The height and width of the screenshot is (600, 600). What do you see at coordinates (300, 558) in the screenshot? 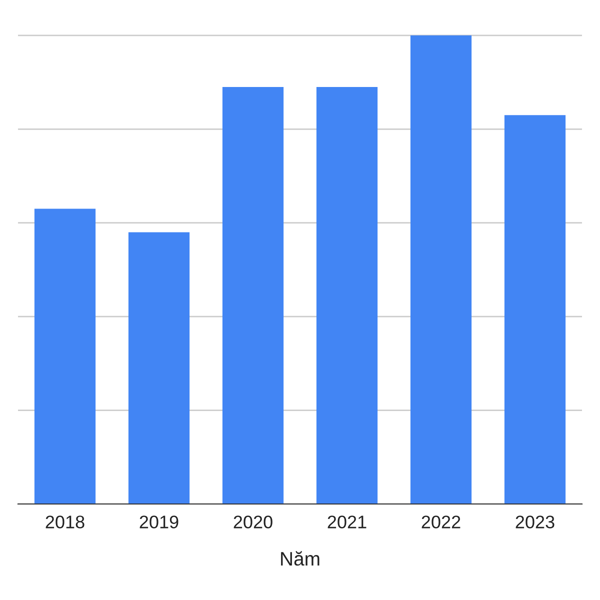
I see `x-axis-title: Năm` at bounding box center [300, 558].